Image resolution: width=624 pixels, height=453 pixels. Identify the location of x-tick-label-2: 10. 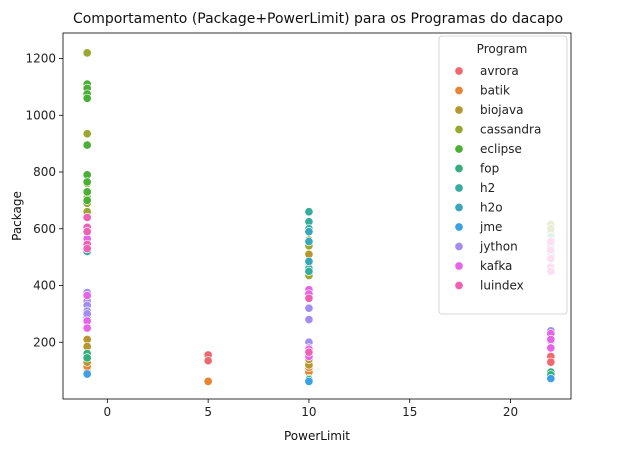
(308, 412).